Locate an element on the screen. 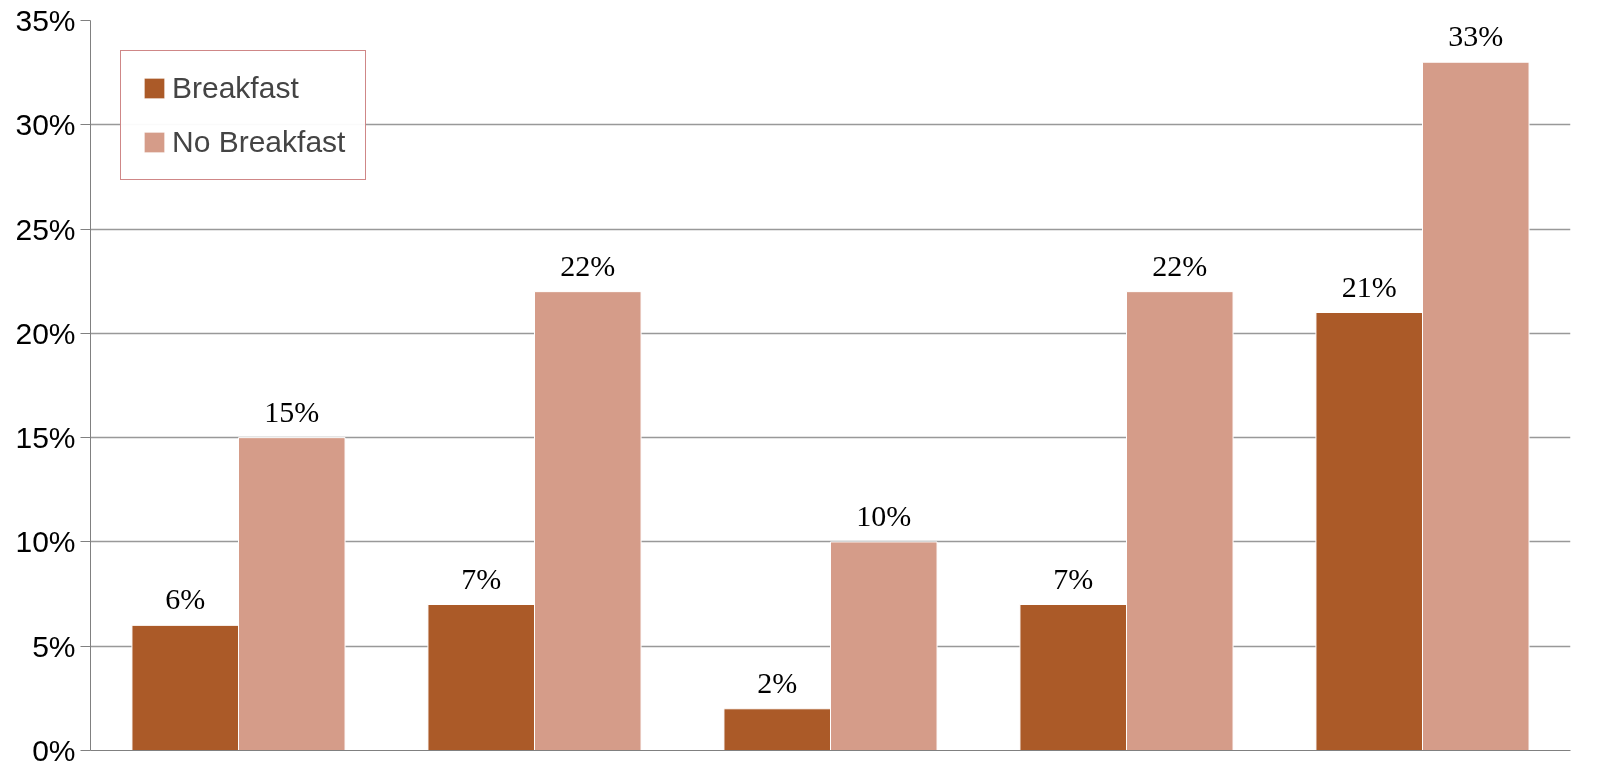 This screenshot has width=1602, height=778. y-tick-label: 20% is located at coordinates (45, 333).